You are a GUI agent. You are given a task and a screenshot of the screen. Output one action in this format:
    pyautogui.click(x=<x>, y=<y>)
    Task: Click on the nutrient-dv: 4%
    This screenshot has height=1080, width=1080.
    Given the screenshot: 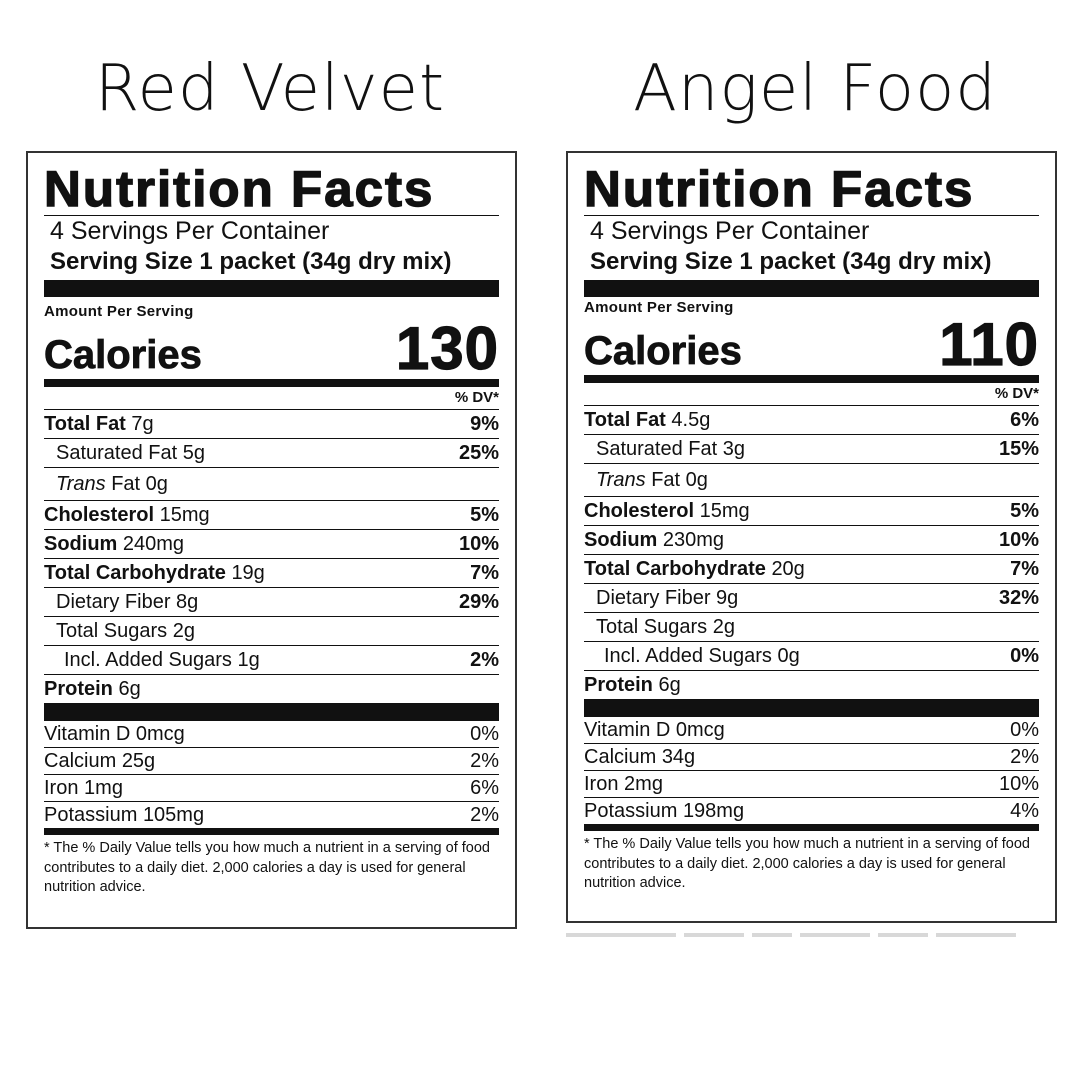 What is the action you would take?
    pyautogui.click(x=1024, y=810)
    